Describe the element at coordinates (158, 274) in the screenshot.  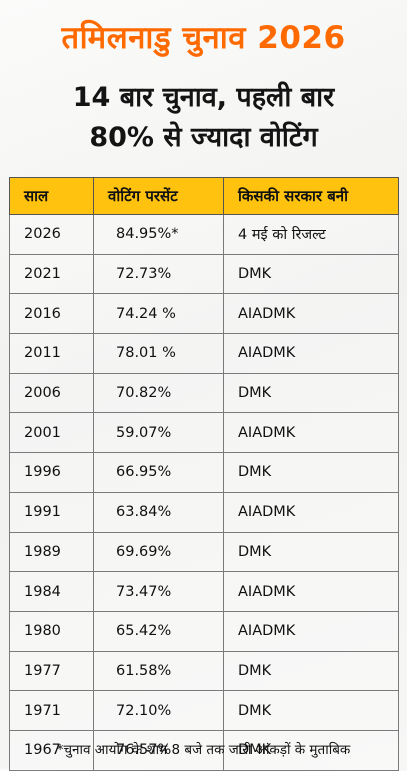
I see `percent-cell: 72.73%` at that location.